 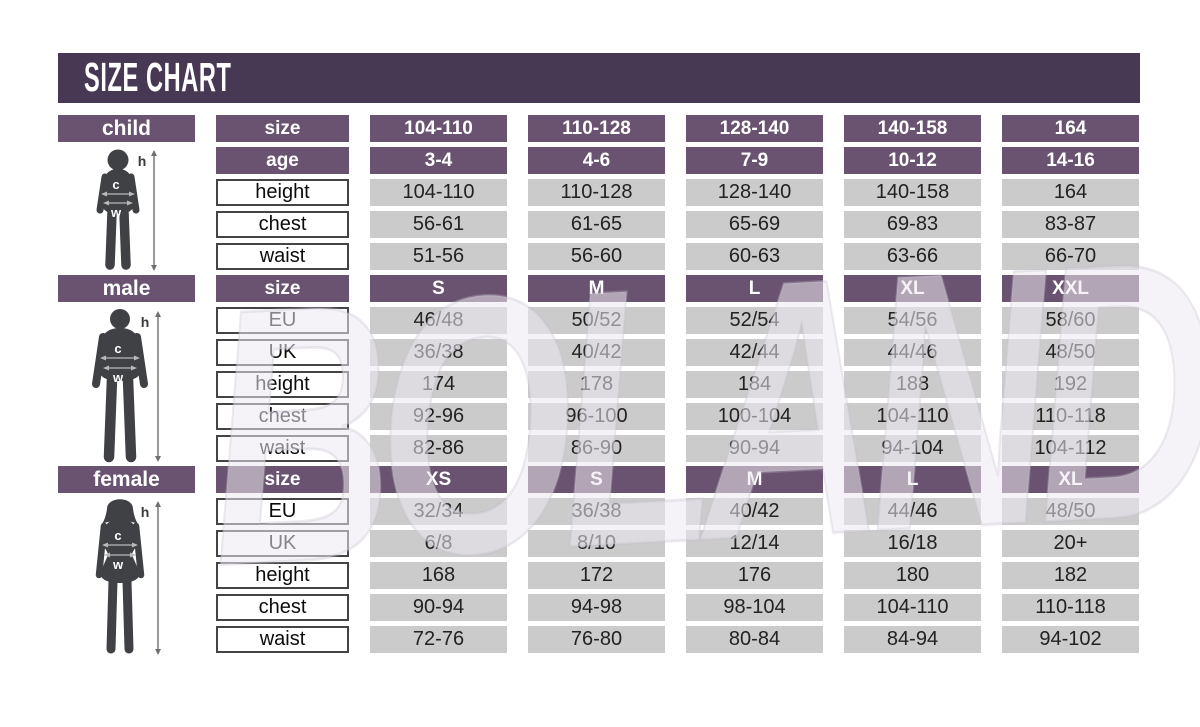 What do you see at coordinates (126, 479) in the screenshot?
I see `section-label-female: female` at bounding box center [126, 479].